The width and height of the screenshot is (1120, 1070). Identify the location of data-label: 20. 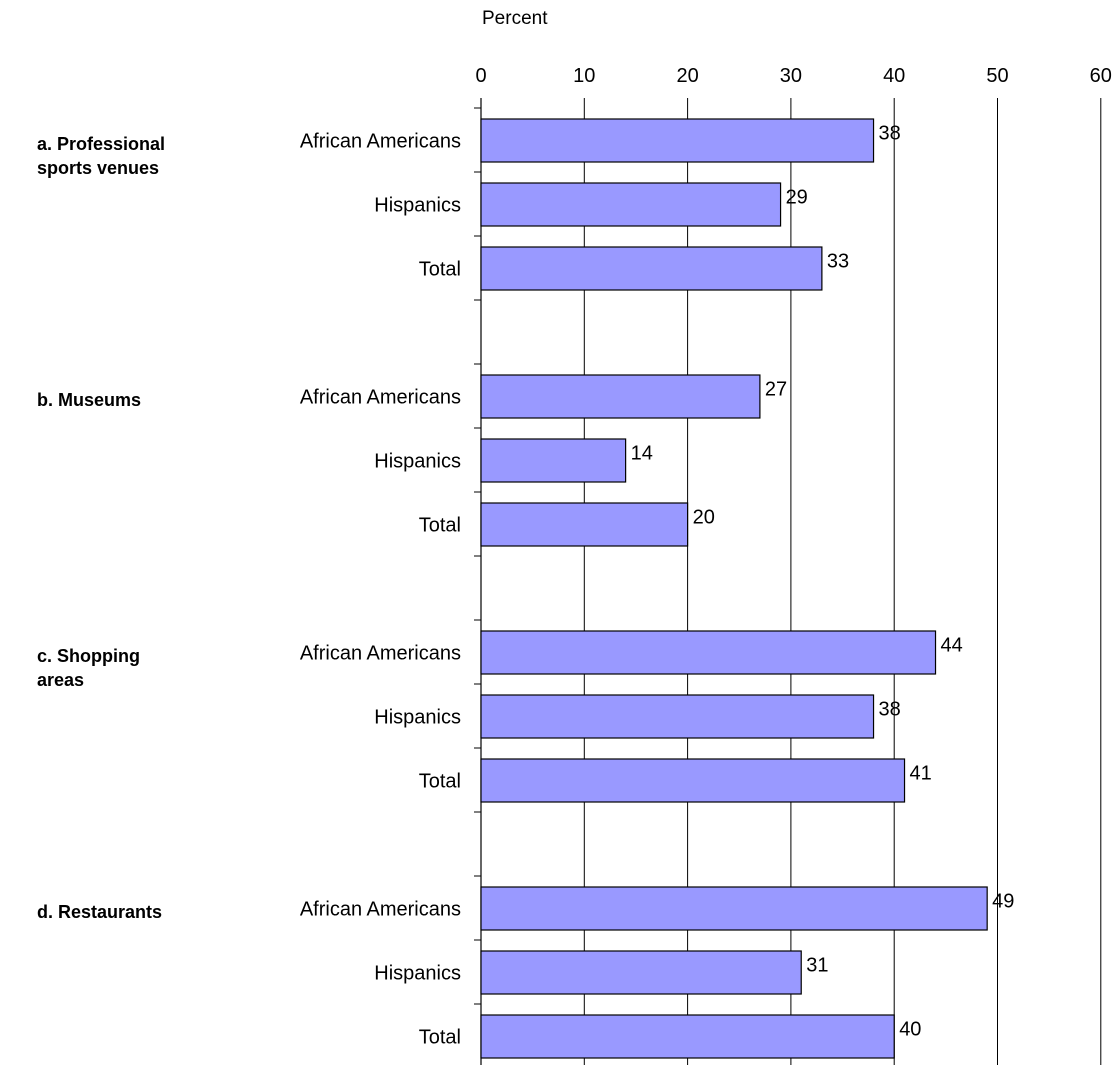
(704, 518).